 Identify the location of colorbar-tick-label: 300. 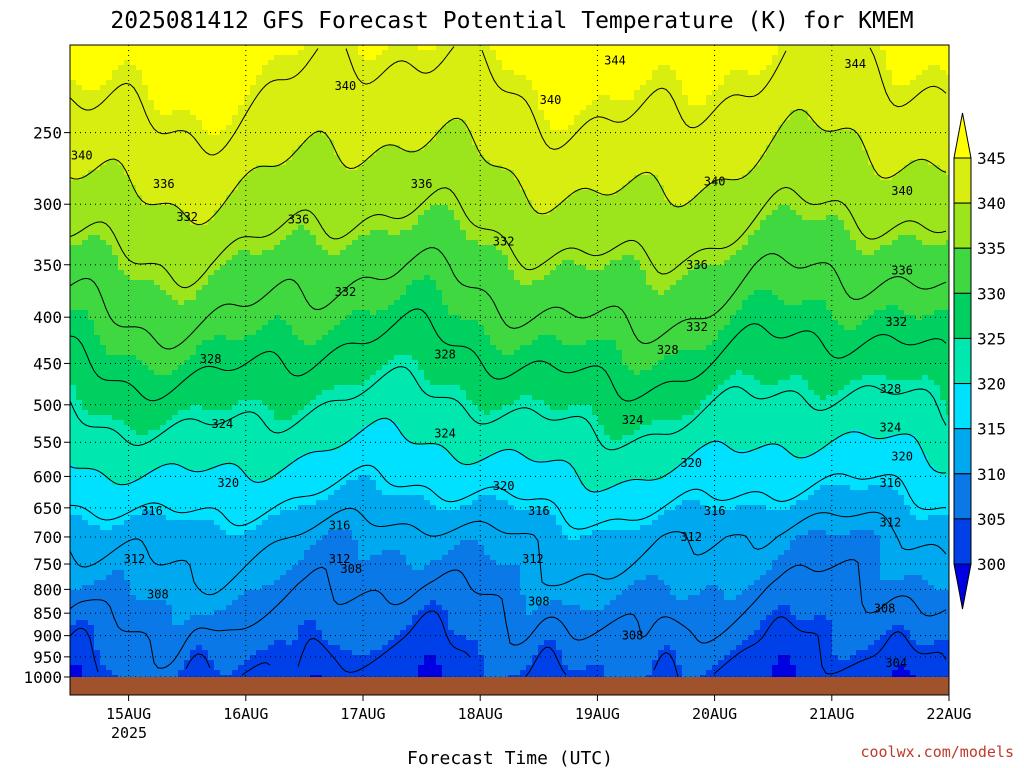
(991, 564).